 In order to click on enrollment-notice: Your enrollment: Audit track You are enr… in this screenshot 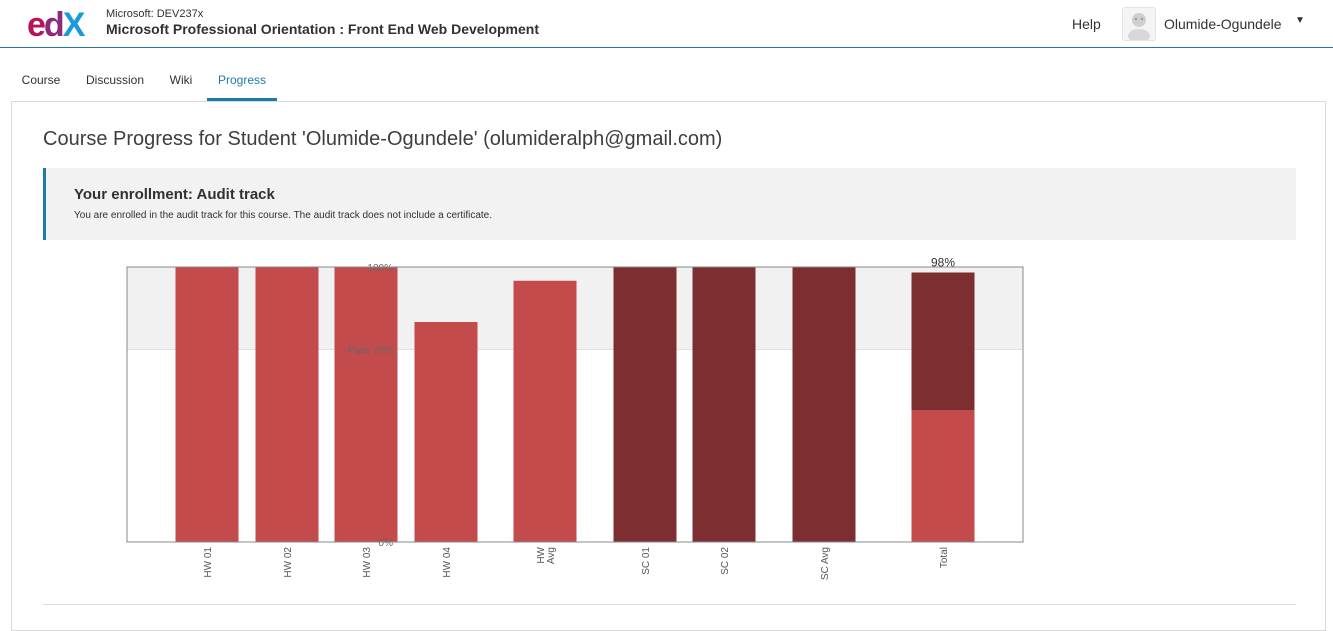, I will do `click(669, 204)`.